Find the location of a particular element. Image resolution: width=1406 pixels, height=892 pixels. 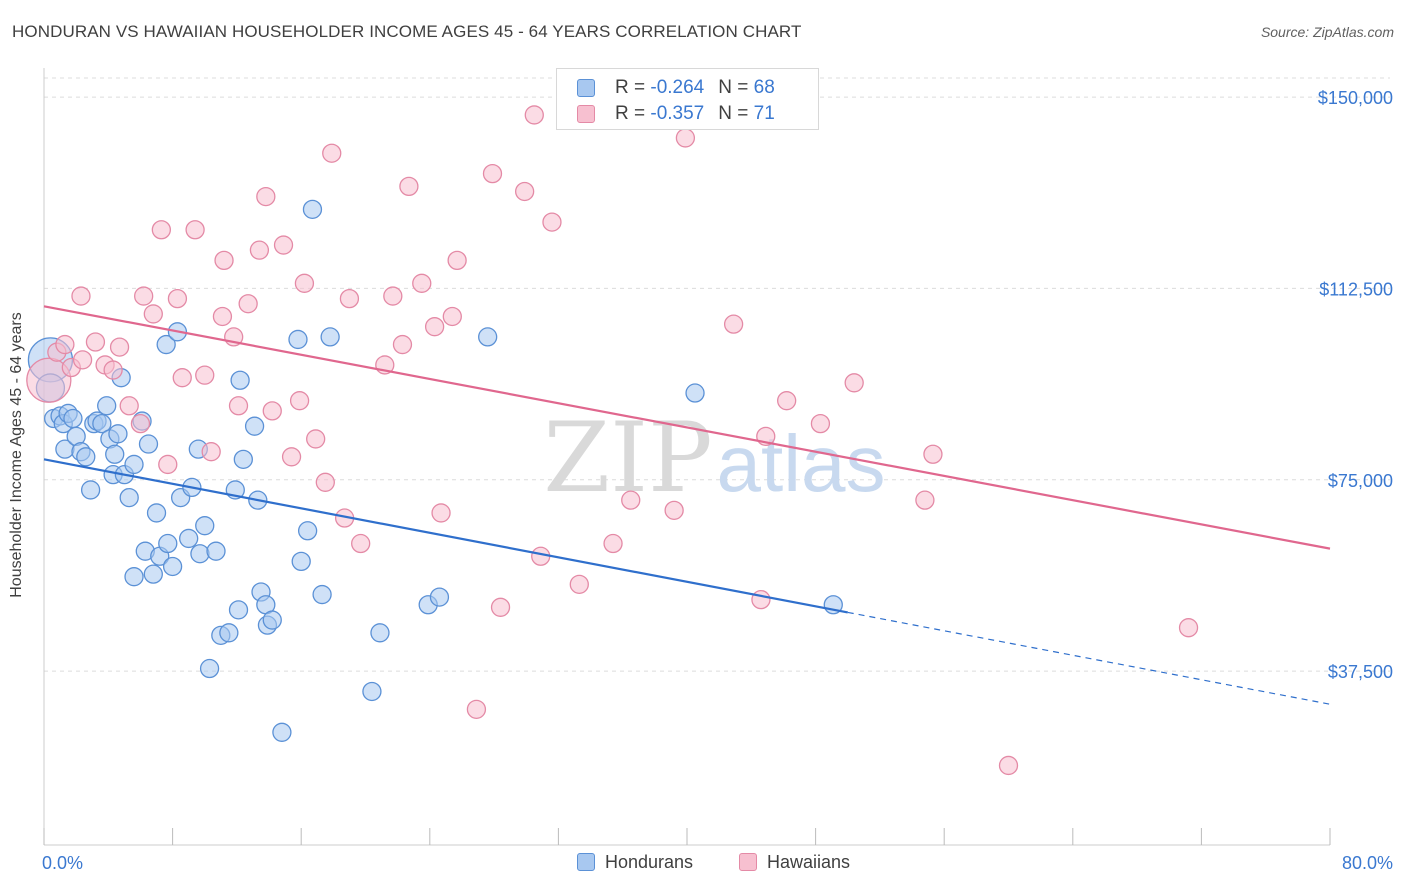

x-tick-label-max: 80.0% is located at coordinates (1367, 863).